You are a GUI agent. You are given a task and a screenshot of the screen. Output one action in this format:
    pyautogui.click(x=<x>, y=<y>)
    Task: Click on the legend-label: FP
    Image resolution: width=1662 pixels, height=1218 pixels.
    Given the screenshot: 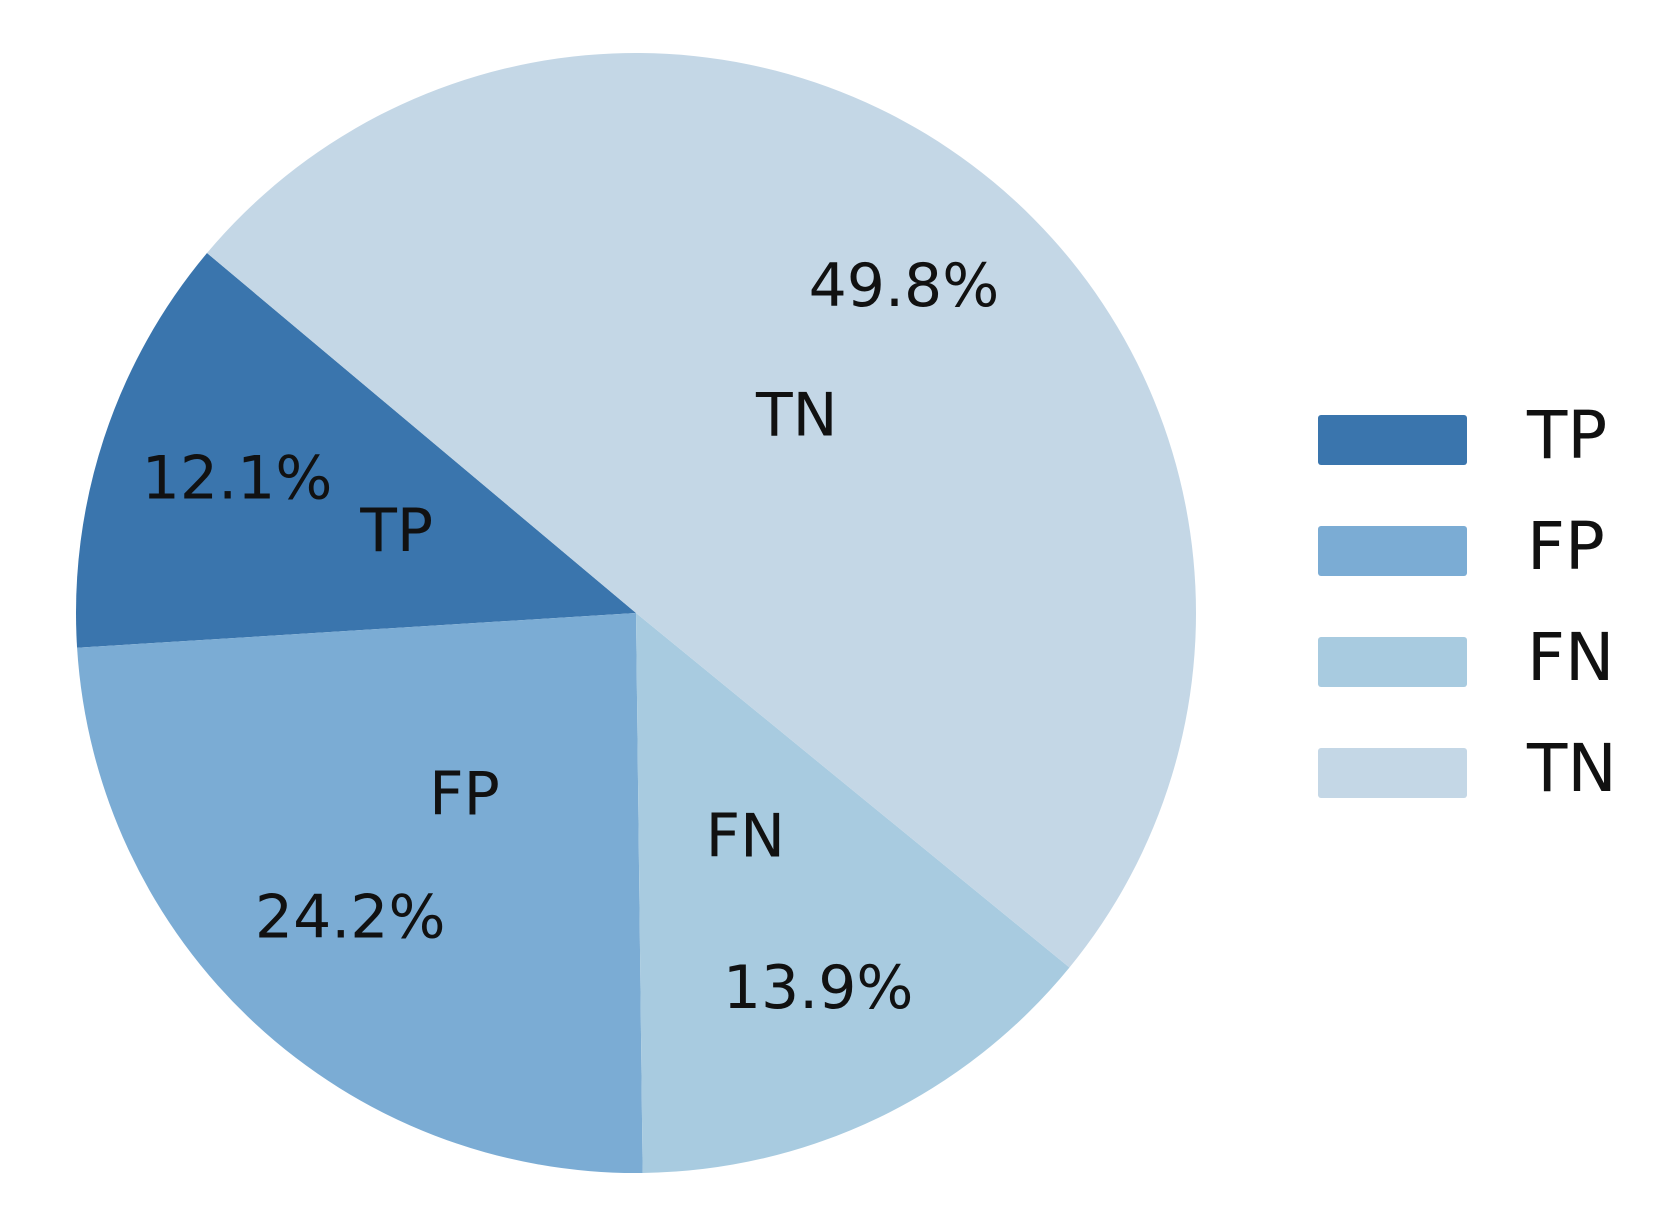 What is the action you would take?
    pyautogui.click(x=1566, y=546)
    